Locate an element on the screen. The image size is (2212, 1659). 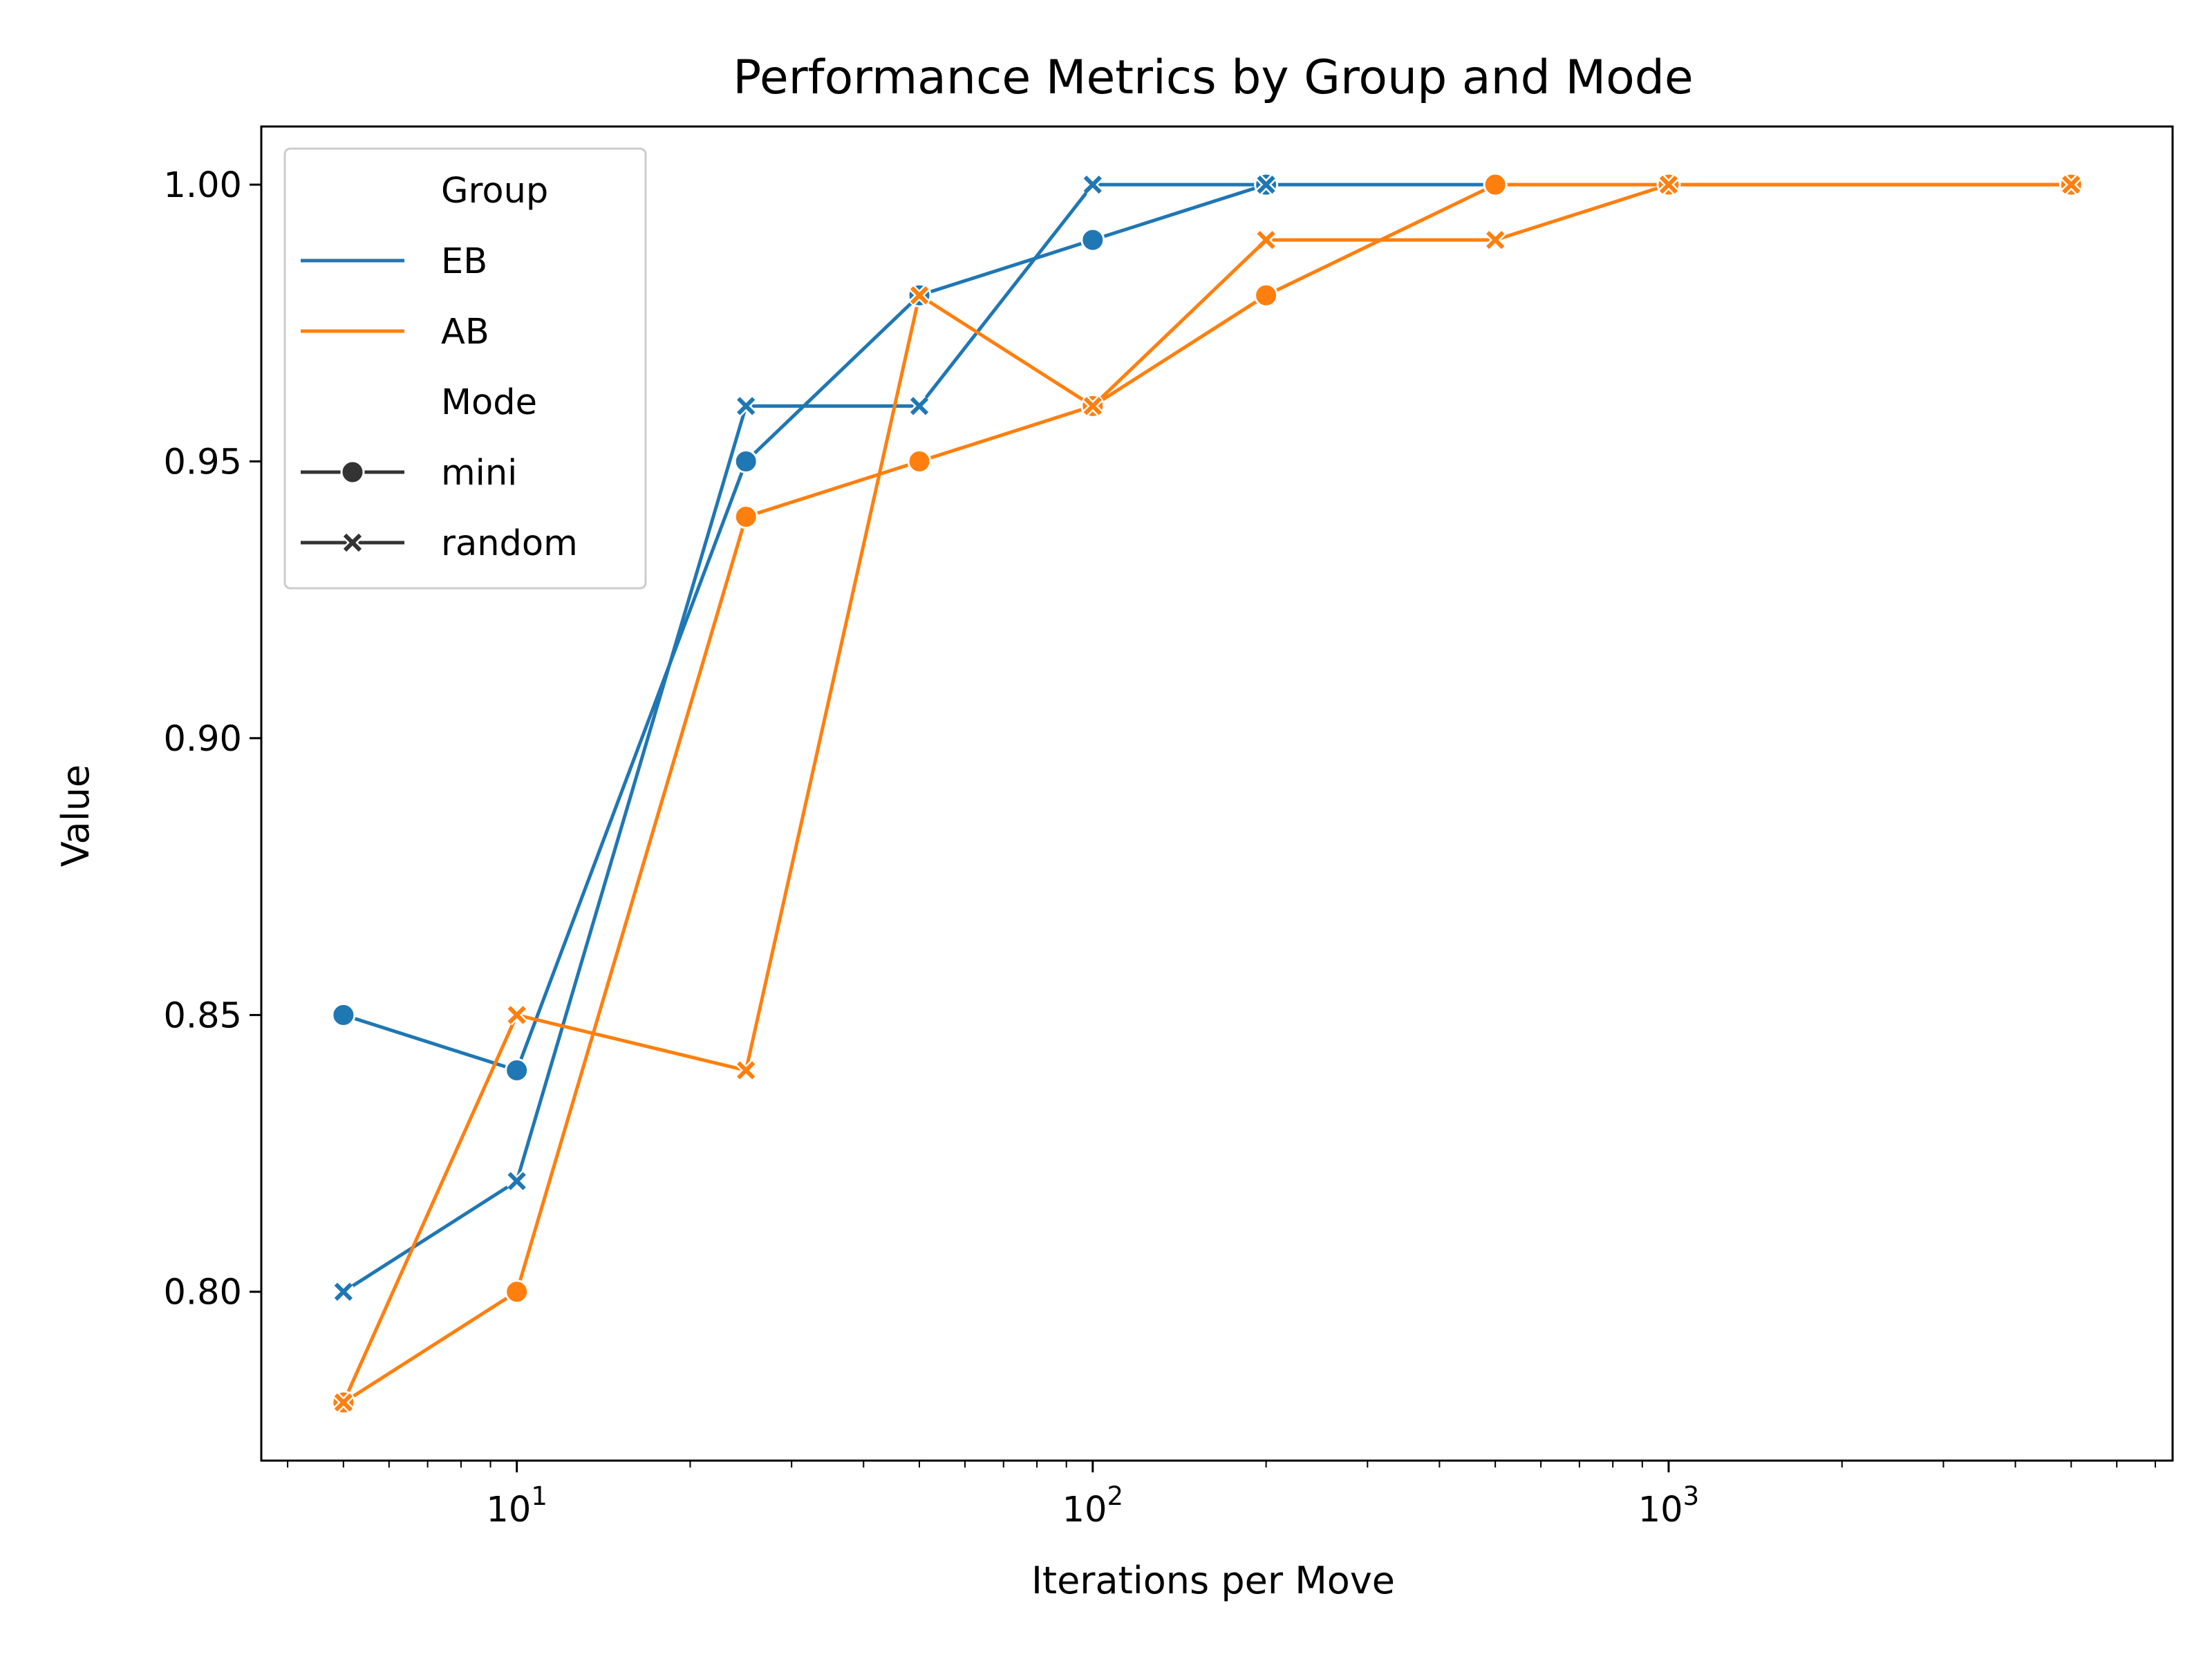
x-tick-label: 10³ is located at coordinates (1668, 1506).